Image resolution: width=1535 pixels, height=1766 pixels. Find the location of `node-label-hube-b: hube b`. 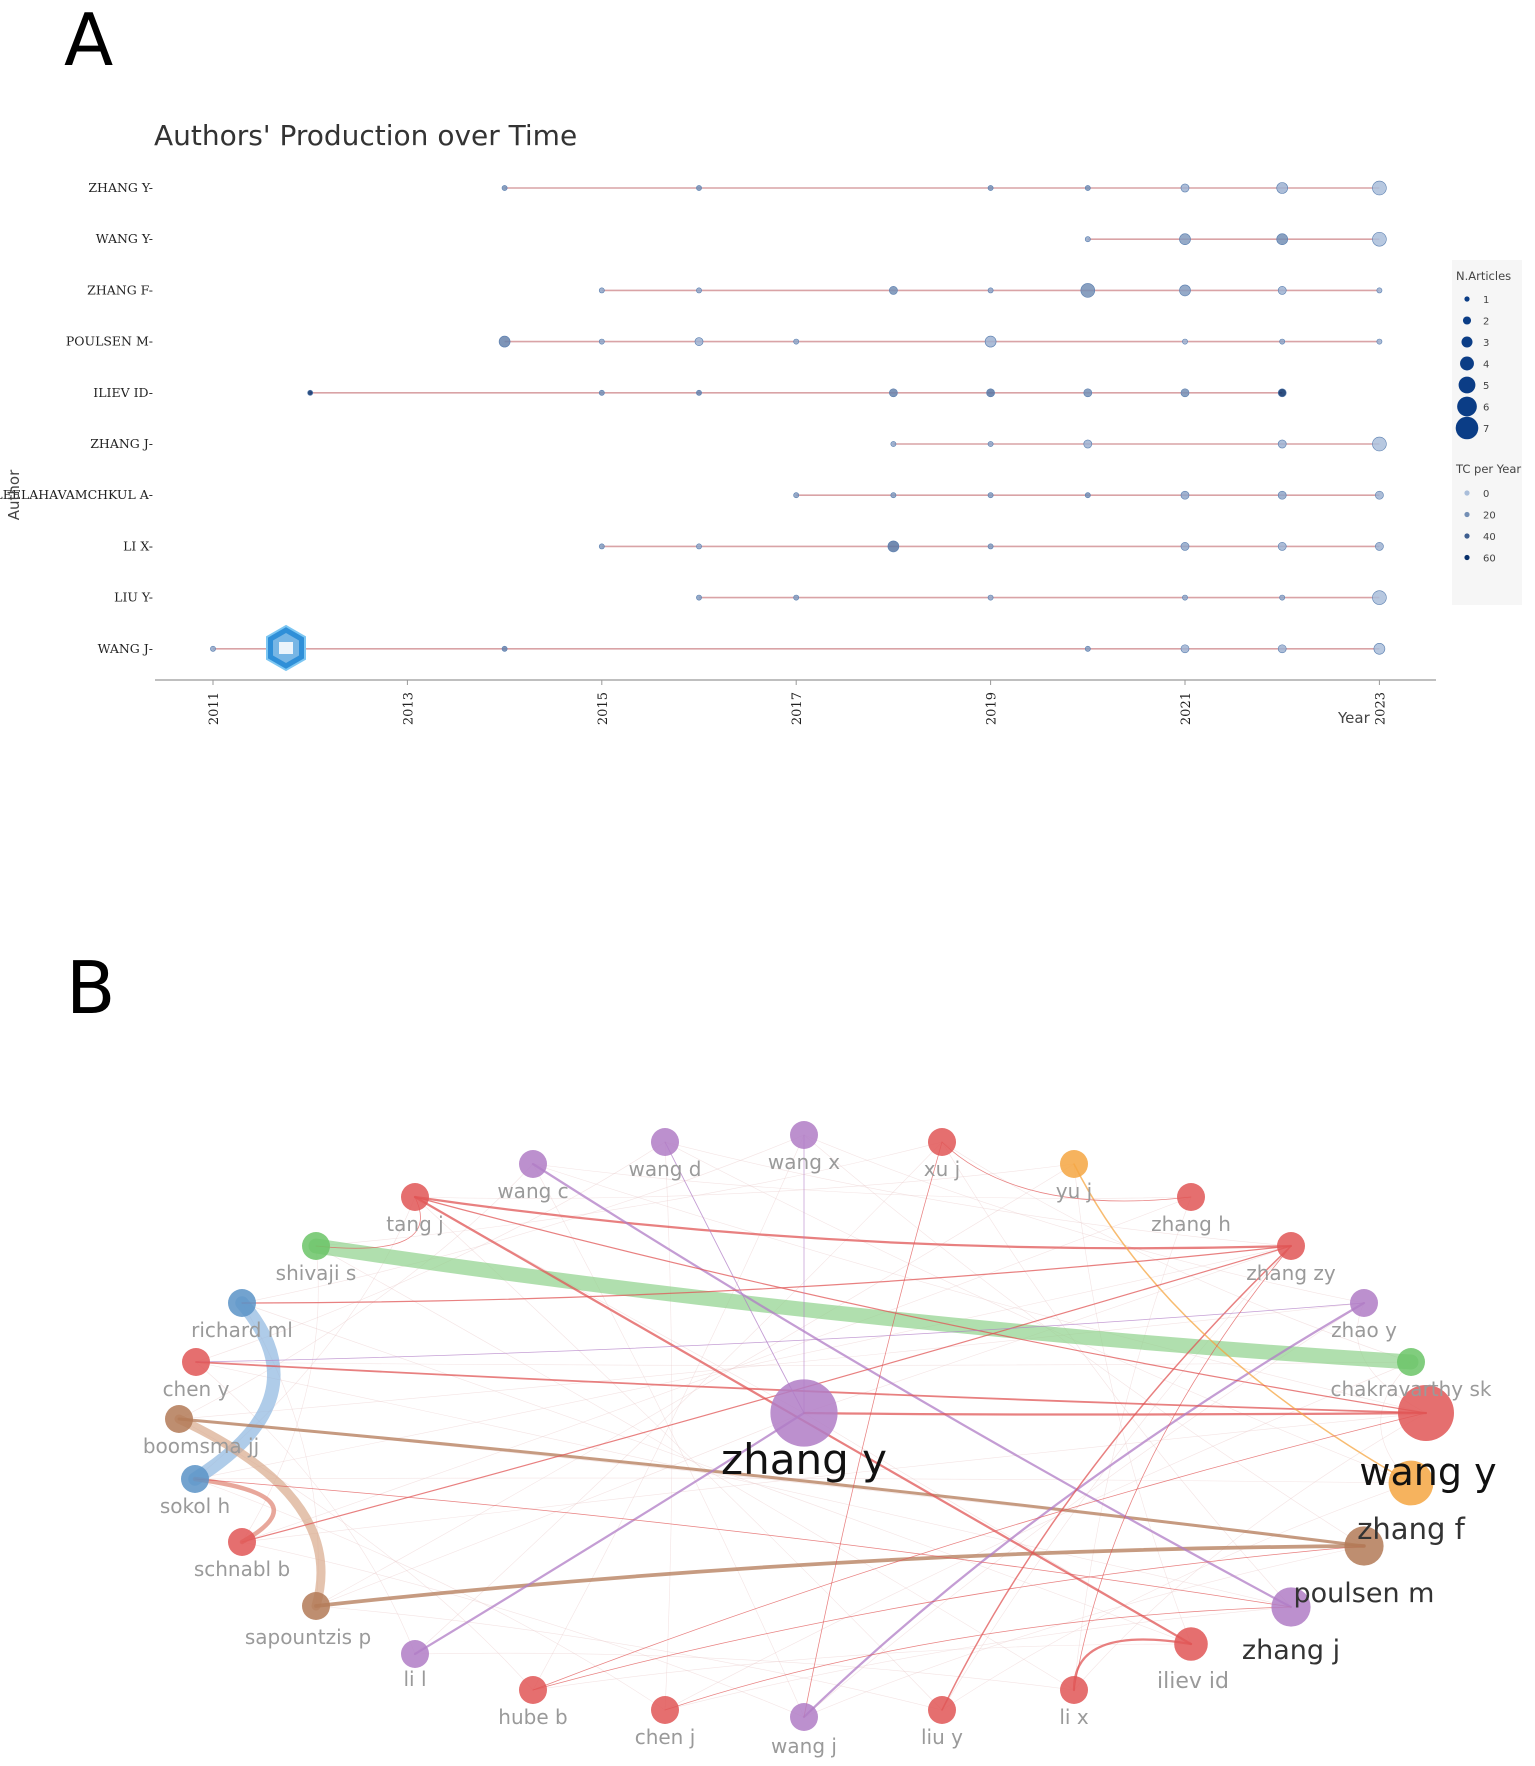

node-label-hube-b: hube b is located at coordinates (532, 1717).